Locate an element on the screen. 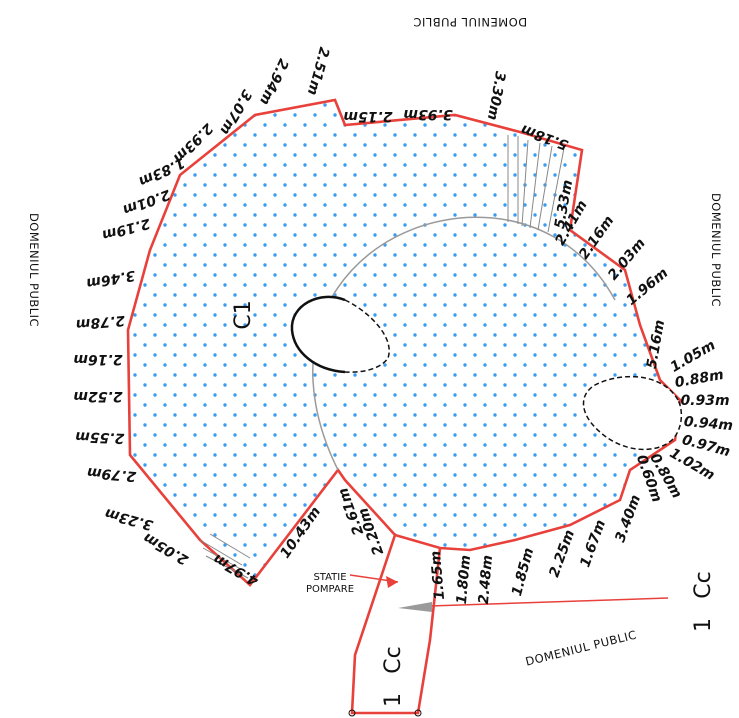  domeniul-right-label: DOMENIUL PUBLIC is located at coordinates (716, 250).